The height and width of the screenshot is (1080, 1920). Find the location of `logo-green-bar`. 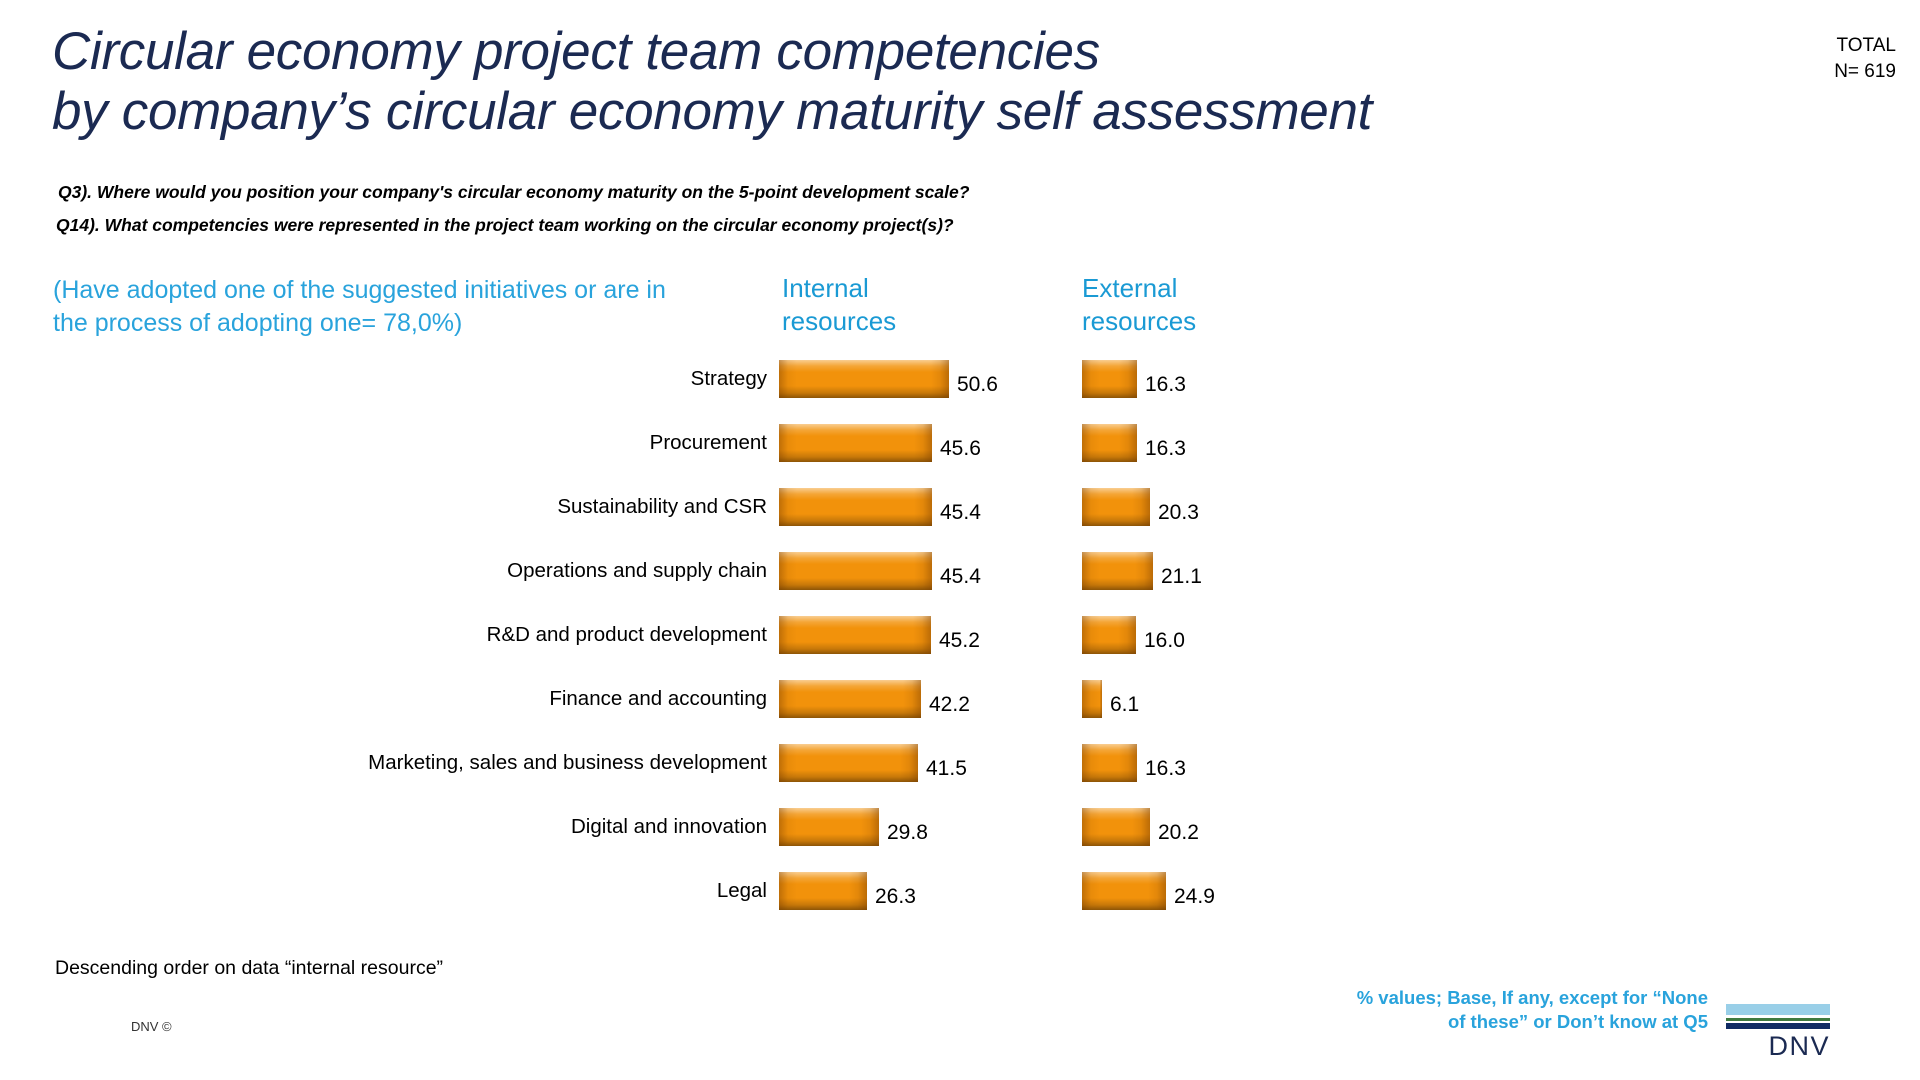

logo-green-bar is located at coordinates (1778, 1019).